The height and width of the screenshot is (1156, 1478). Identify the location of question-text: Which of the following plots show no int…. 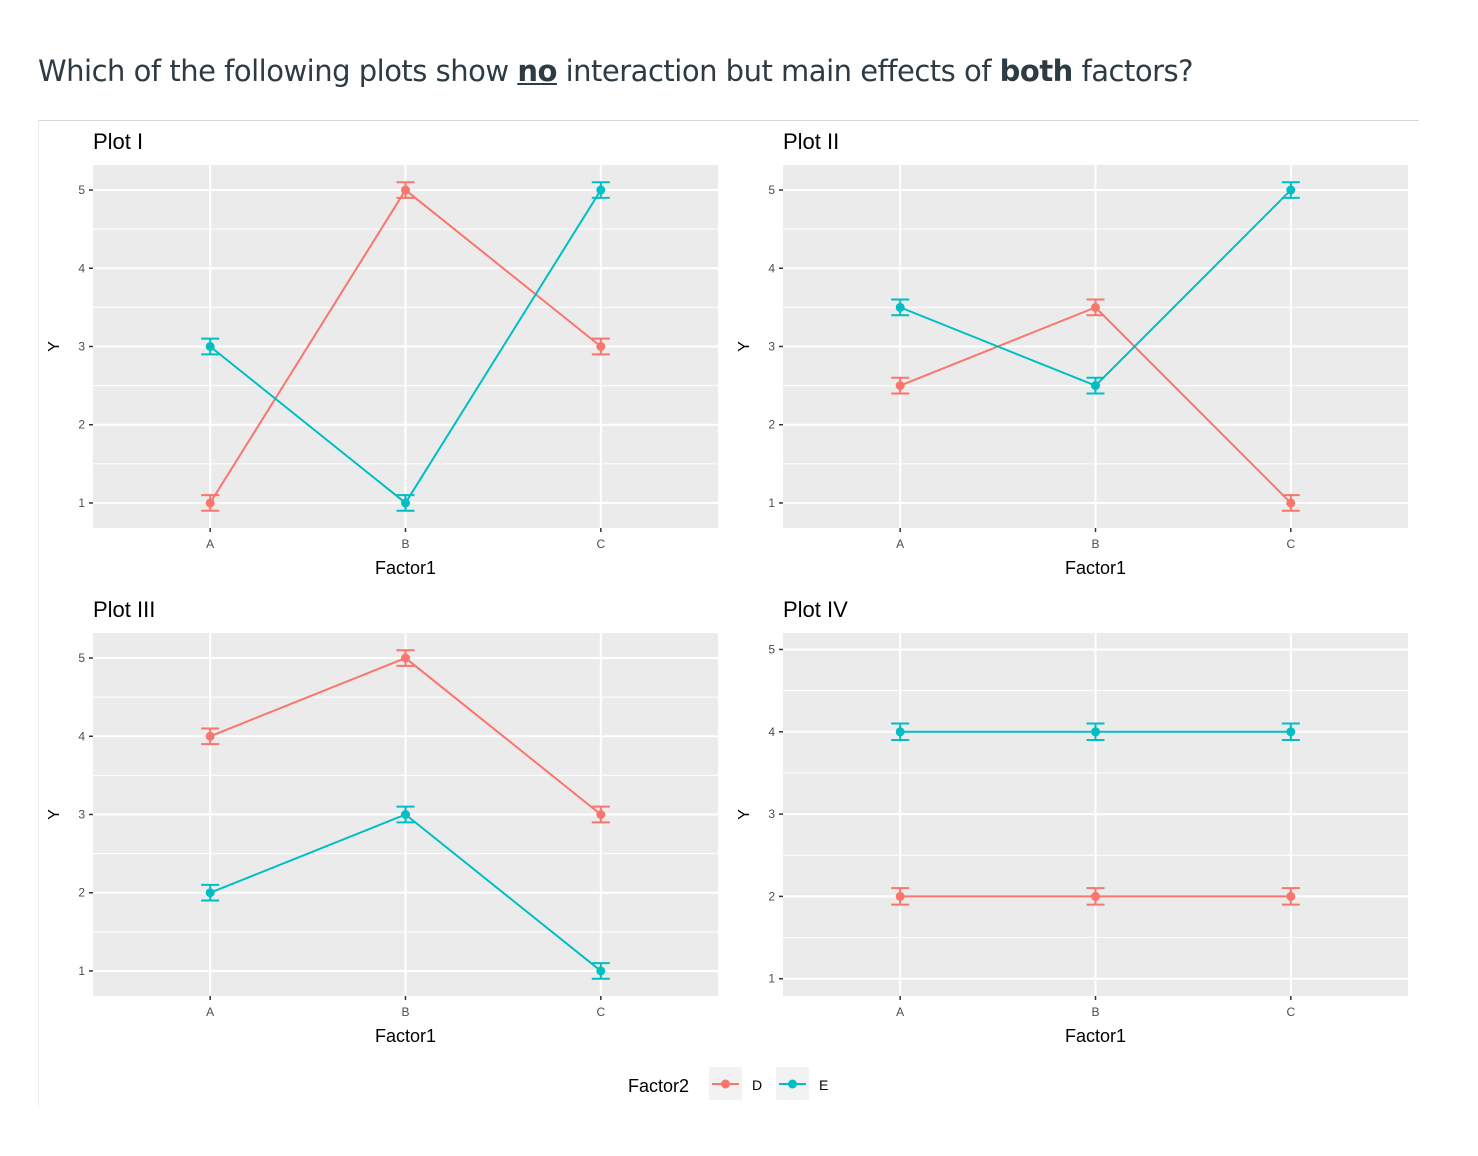
(616, 71).